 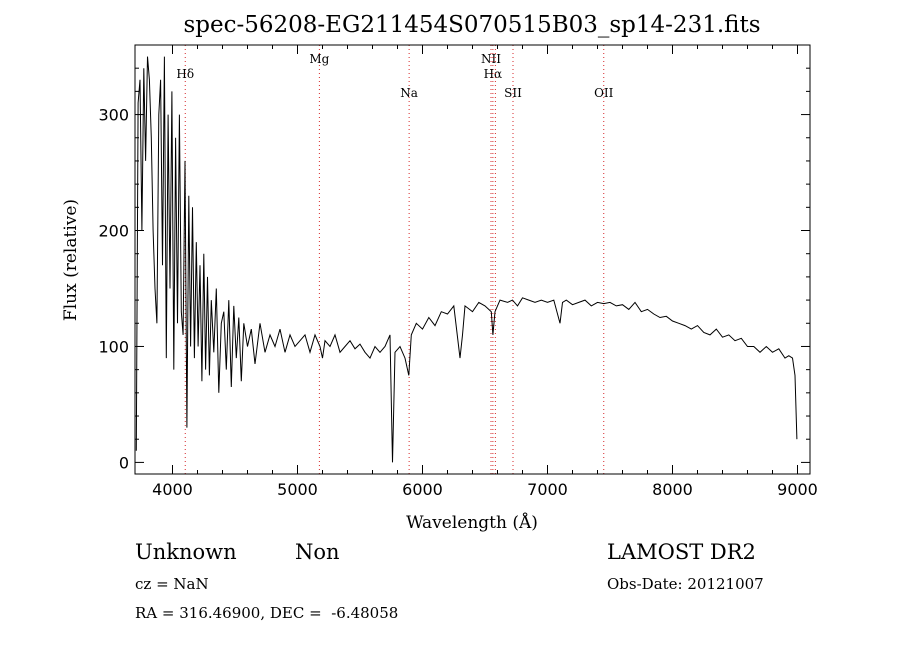 I want to click on y-tick-label-300: 300, so click(x=113, y=115).